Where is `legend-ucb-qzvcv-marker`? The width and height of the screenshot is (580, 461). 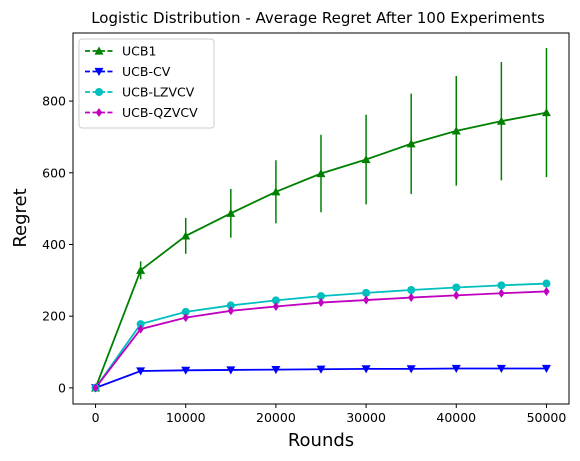 legend-ucb-qzvcv-marker is located at coordinates (99, 112).